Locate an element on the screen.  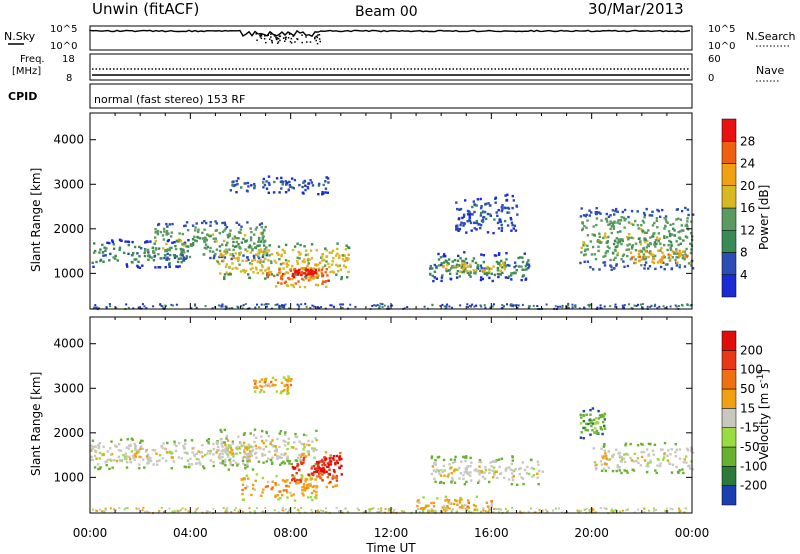
velocity-colorbar-segment is located at coordinates (729, 379).